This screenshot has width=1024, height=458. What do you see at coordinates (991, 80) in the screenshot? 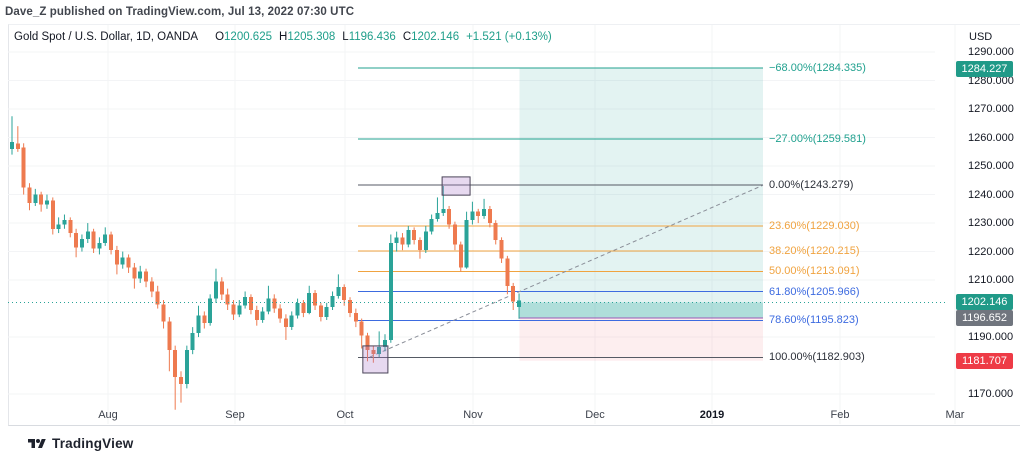
I see `price-tick-label: 1280.000` at bounding box center [991, 80].